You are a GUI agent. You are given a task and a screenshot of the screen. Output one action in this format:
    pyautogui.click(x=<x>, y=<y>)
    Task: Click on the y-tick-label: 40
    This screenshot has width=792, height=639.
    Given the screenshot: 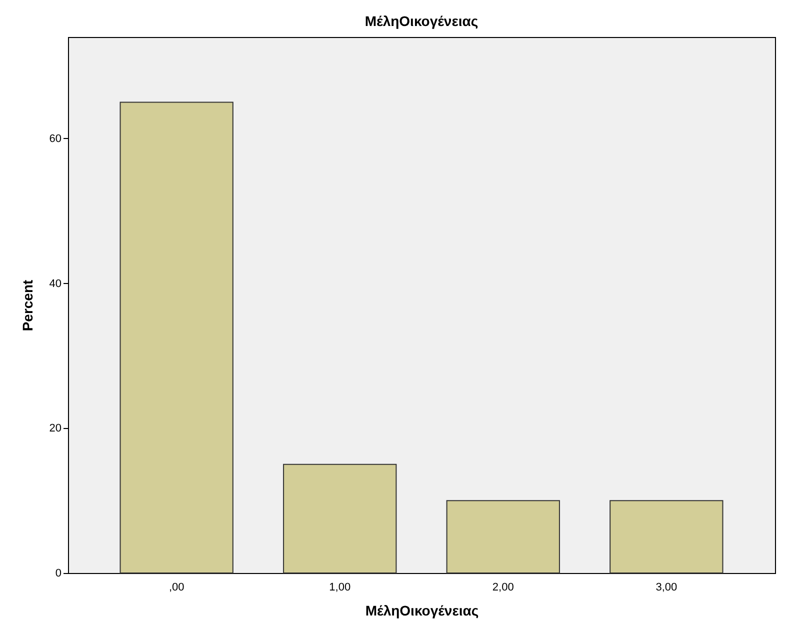 What is the action you would take?
    pyautogui.click(x=55, y=284)
    